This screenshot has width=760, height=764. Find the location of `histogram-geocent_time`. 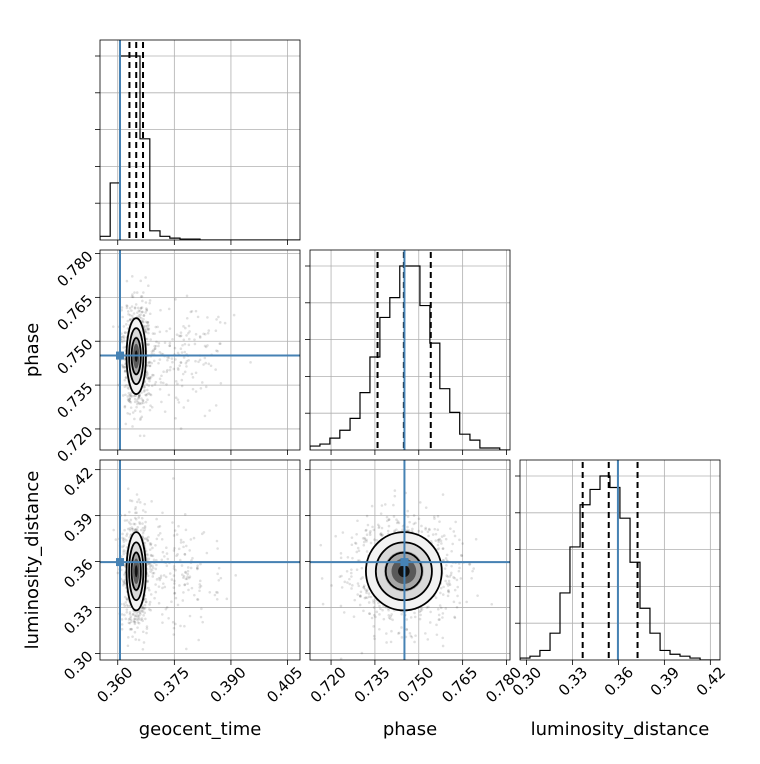

histogram-geocent_time is located at coordinates (200, 147).